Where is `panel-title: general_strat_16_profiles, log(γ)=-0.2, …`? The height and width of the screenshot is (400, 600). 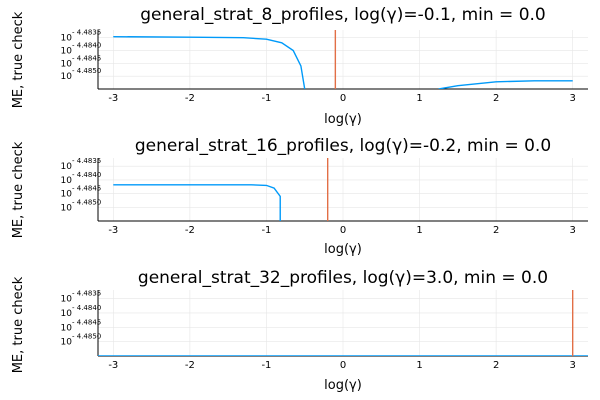 panel-title: general_strat_16_profiles, log(γ)=-0.2, … is located at coordinates (343, 146).